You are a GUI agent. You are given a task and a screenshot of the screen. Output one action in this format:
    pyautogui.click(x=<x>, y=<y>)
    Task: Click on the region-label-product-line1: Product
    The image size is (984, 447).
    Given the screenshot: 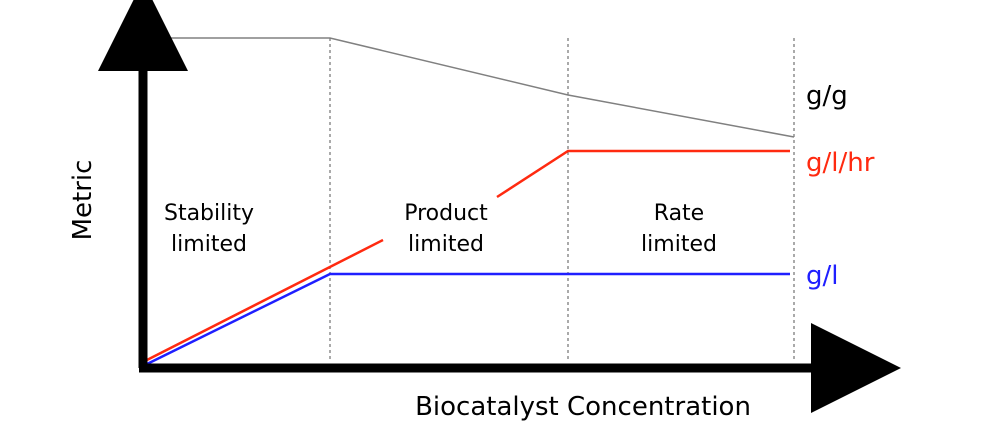 What is the action you would take?
    pyautogui.click(x=446, y=213)
    